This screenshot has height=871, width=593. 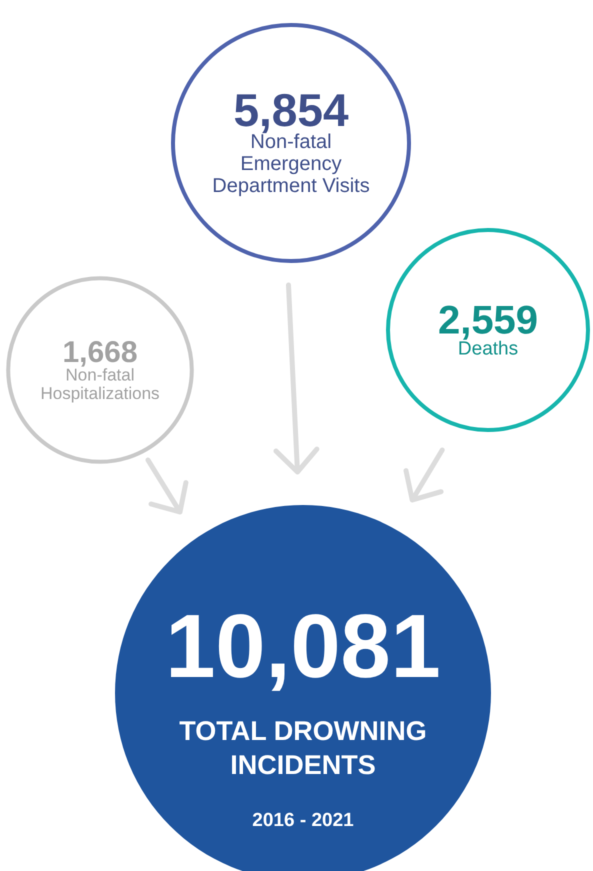 I want to click on text: 2016 - 2021, so click(x=303, y=820).